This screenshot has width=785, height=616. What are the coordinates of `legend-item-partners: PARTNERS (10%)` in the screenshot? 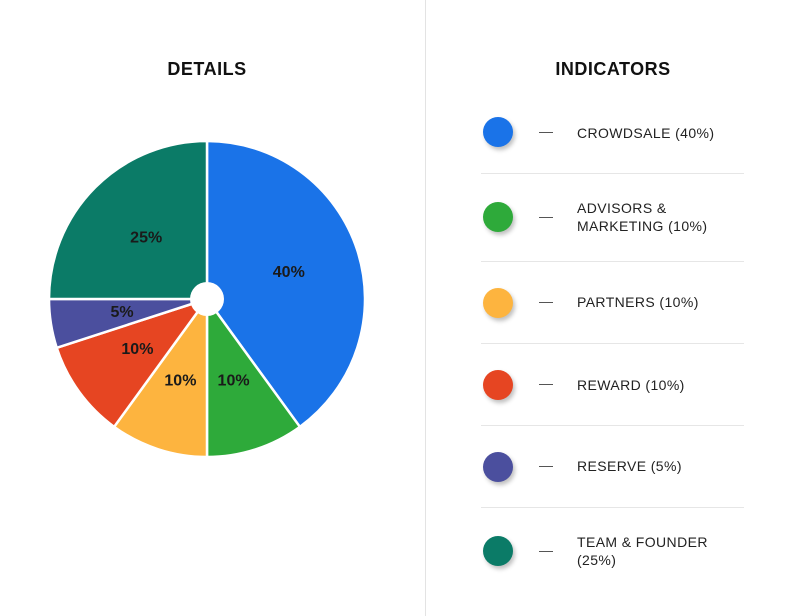 It's located at (612, 303).